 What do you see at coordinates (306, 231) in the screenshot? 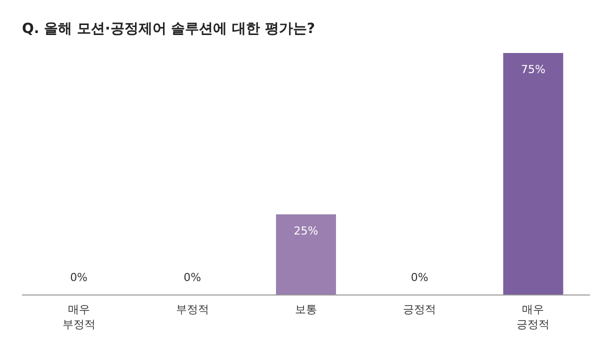
I see `data-label: 25%` at bounding box center [306, 231].